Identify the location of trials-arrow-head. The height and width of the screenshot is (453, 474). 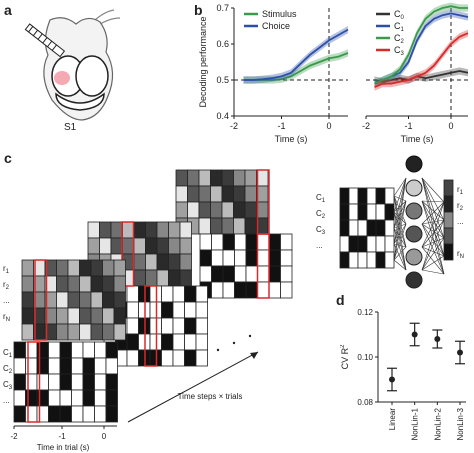
(254, 355).